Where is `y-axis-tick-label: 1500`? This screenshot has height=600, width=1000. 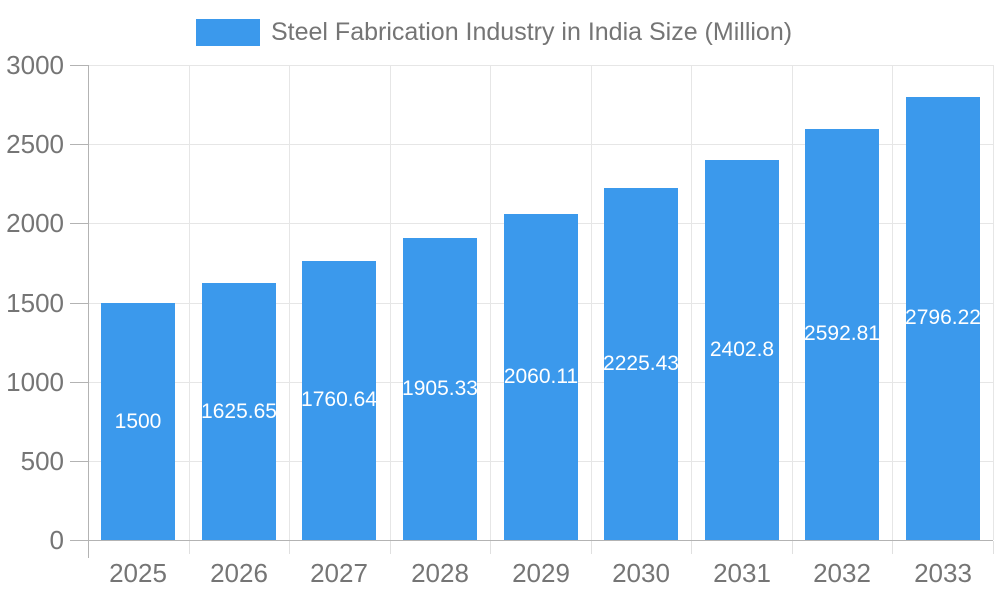 y-axis-tick-label: 1500 is located at coordinates (35, 302).